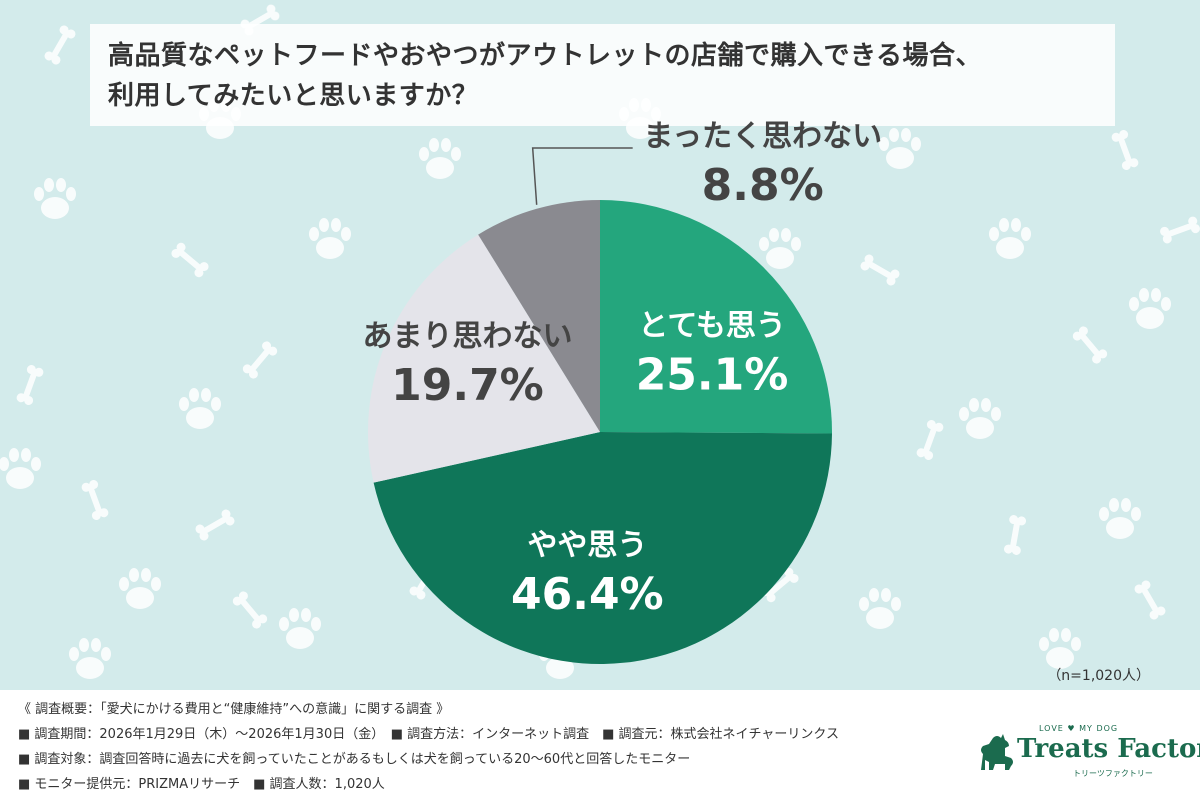 This screenshot has width=1200, height=800. Describe the element at coordinates (234, 709) in the screenshot. I see `survey-summary-title: 《 調査概要：「愛犬にかける費用と“健康維持”への意識」に関する調査 》` at that location.